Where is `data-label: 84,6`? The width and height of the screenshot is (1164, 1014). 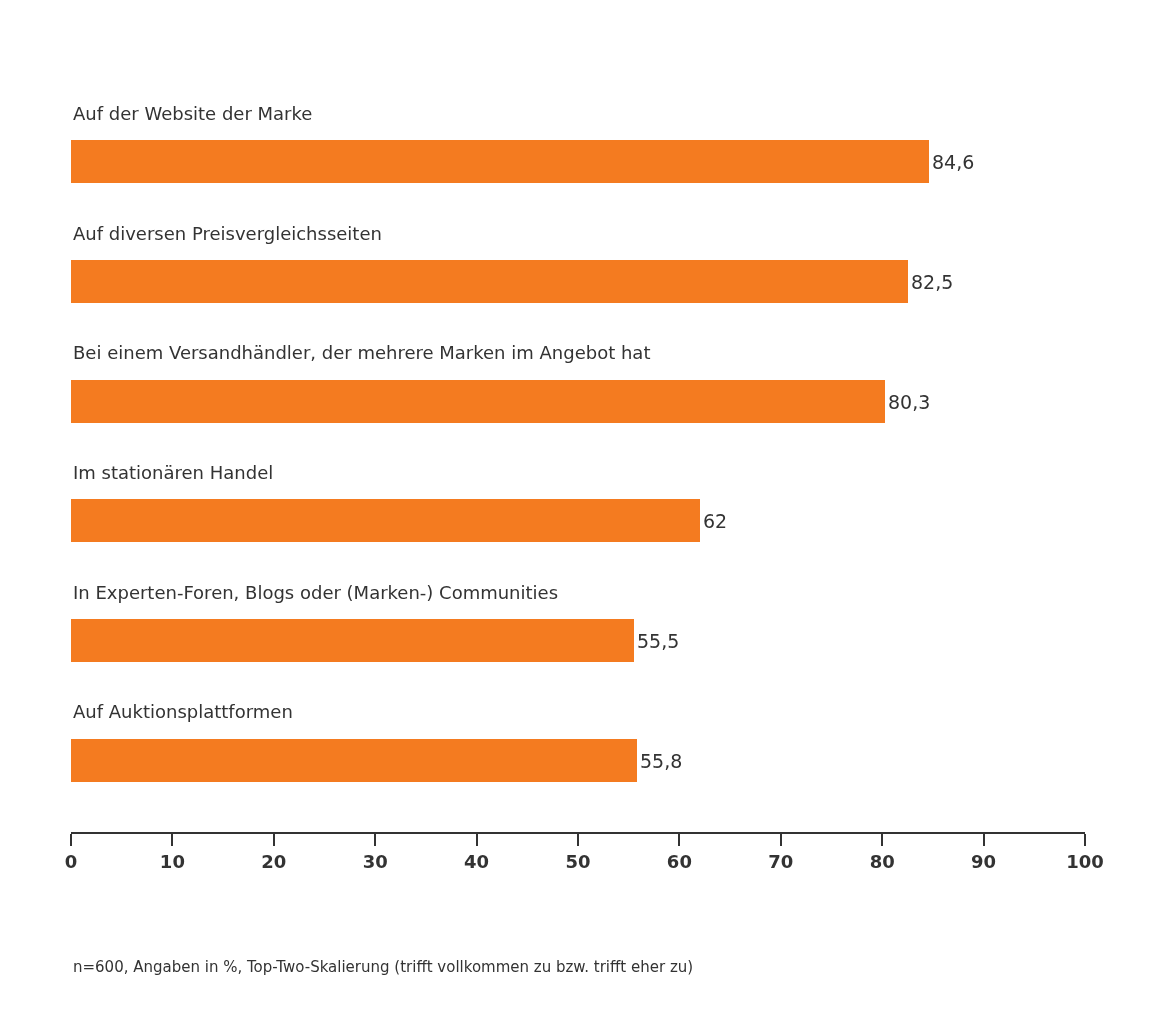 data-label: 84,6 is located at coordinates (953, 161).